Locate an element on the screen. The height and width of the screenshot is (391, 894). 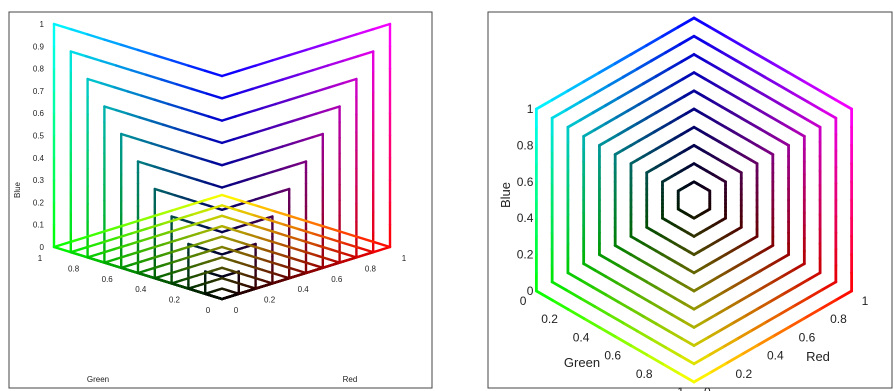
green-tick-label: 0.8 is located at coordinates (74, 268).